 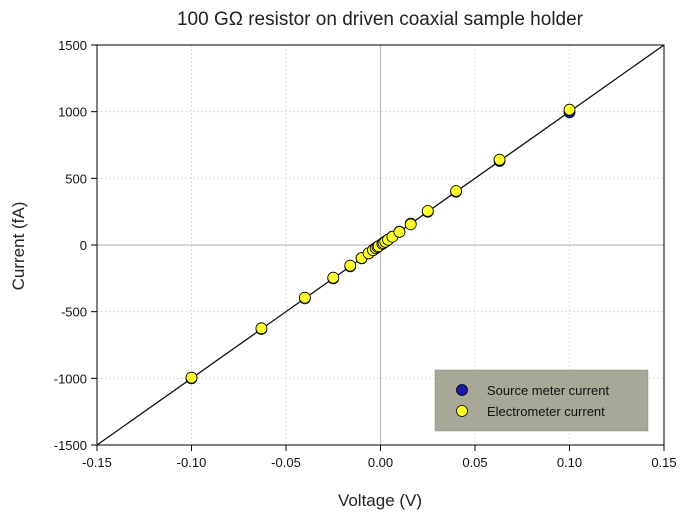 I want to click on x-tick-label: -0.05, so click(x=286, y=462).